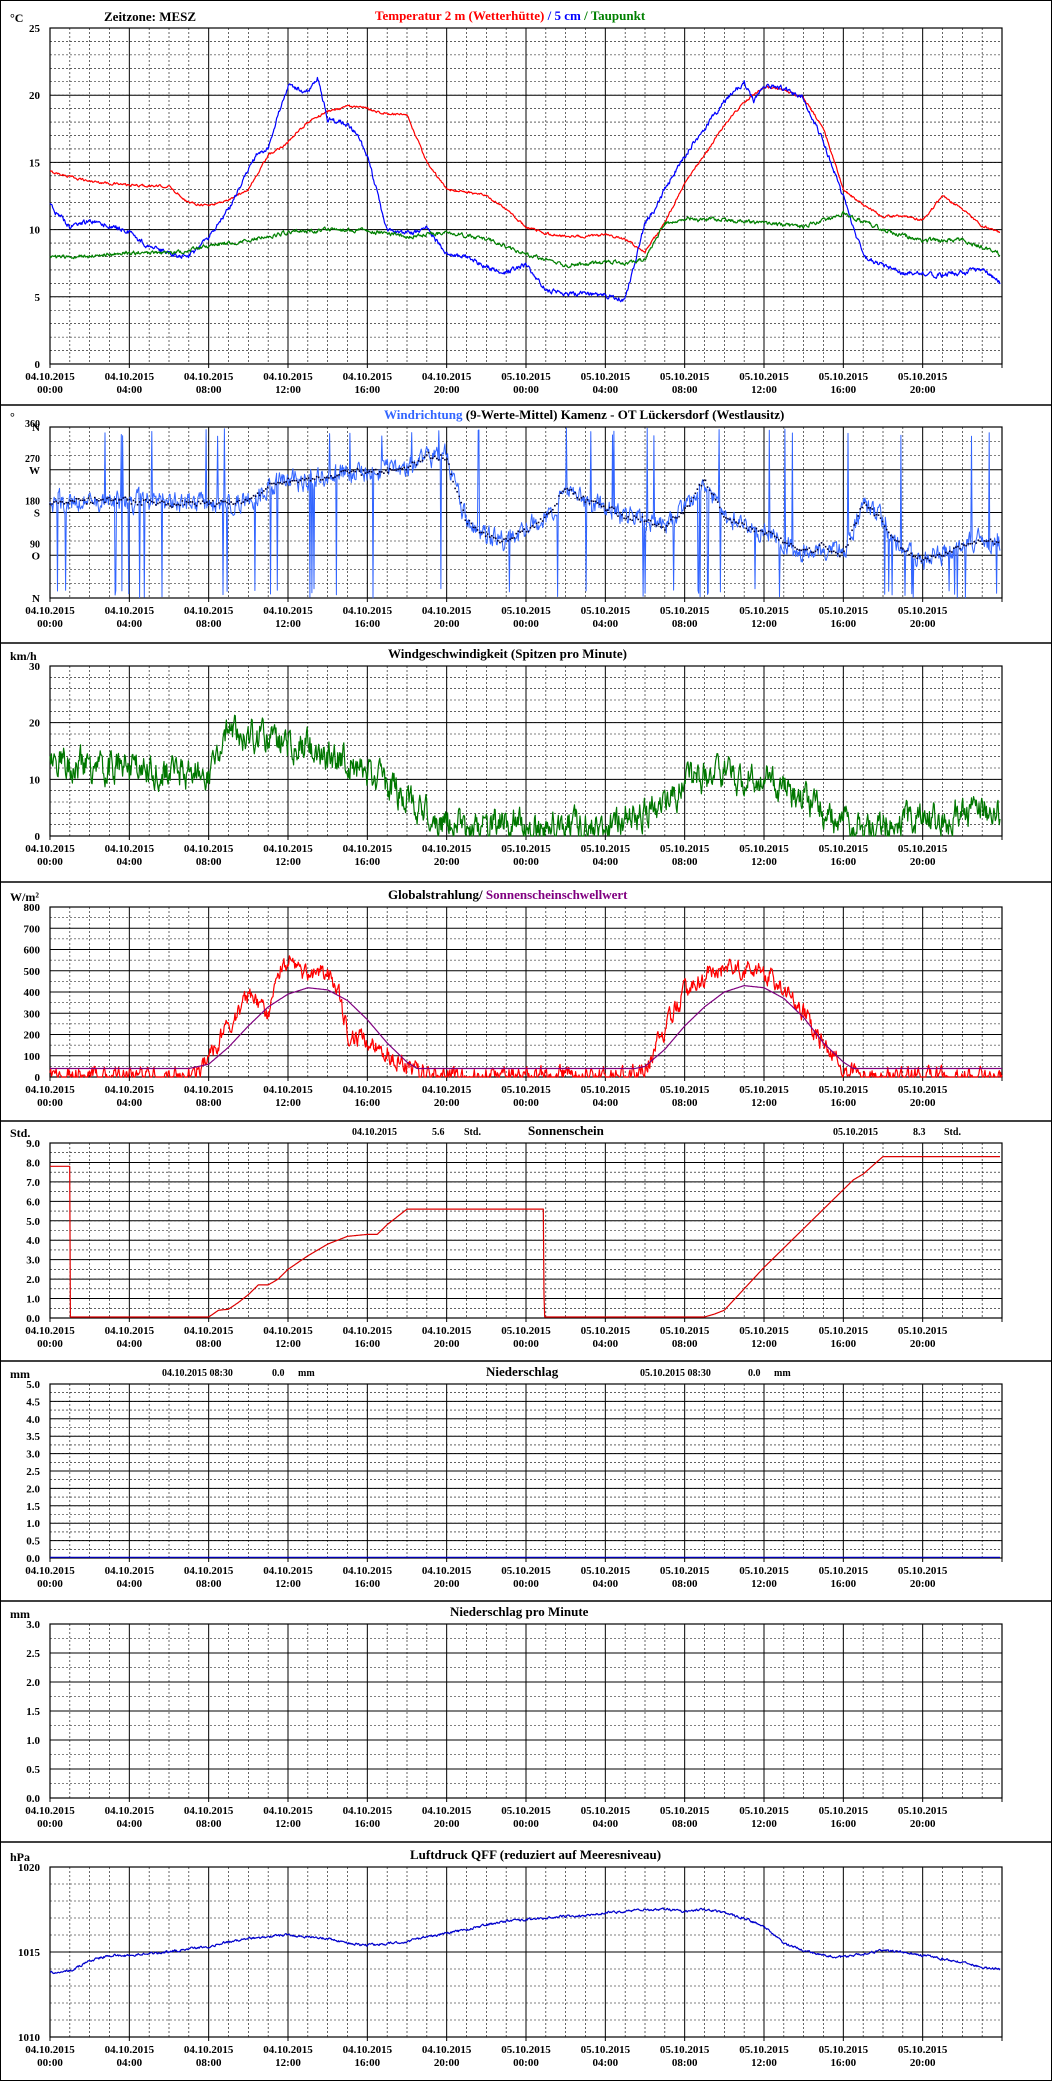  What do you see at coordinates (923, 1344) in the screenshot?
I see `x-tick-time: 20:00` at bounding box center [923, 1344].